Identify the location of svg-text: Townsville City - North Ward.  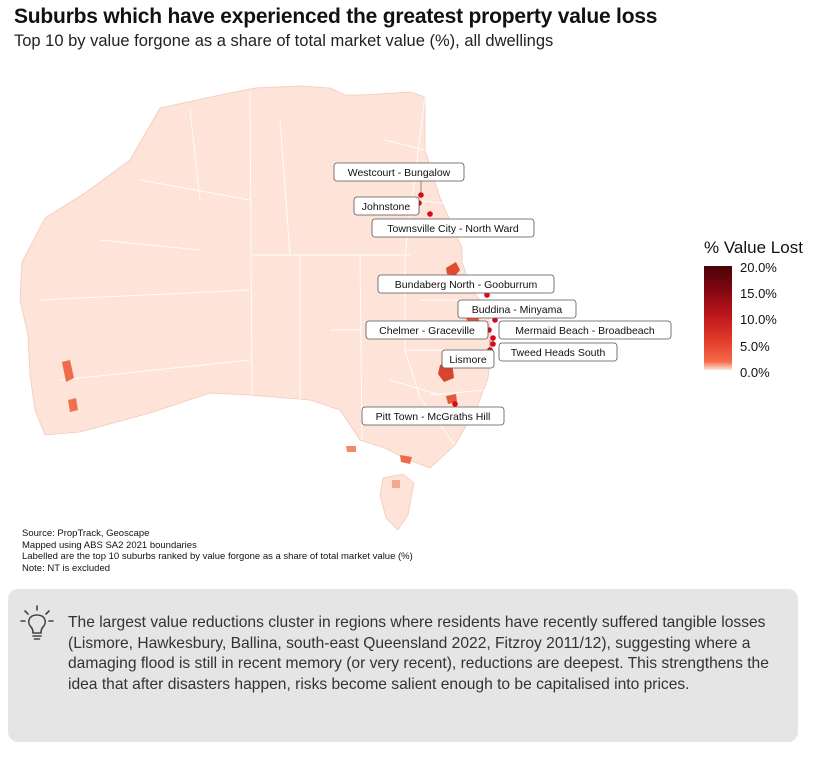
(453, 229).